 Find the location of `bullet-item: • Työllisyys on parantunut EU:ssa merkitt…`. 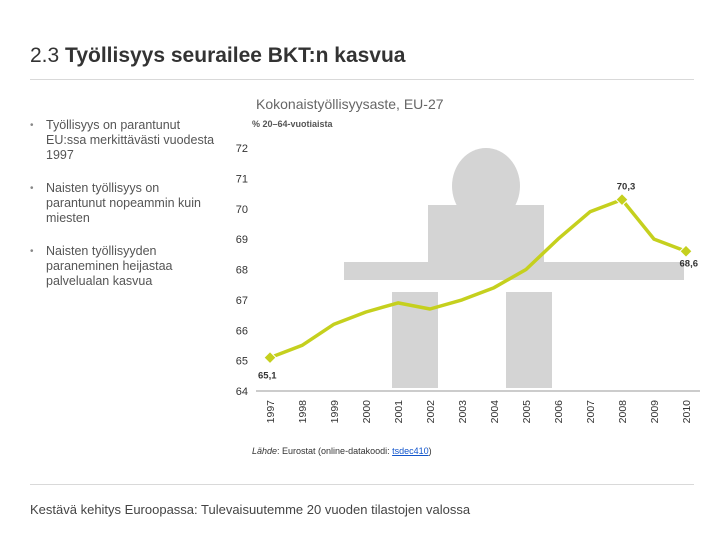

bullet-item: • Työllisyys on parantunut EU:ssa merkitt… is located at coordinates (125, 140).